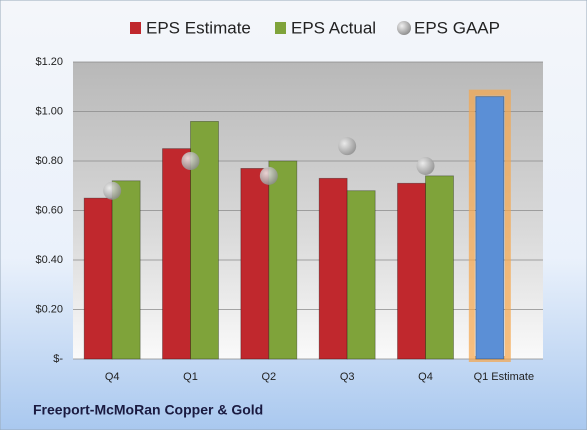 The width and height of the screenshot is (587, 435). Describe the element at coordinates (49, 260) in the screenshot. I see `y-tick-label: $0.40` at that location.